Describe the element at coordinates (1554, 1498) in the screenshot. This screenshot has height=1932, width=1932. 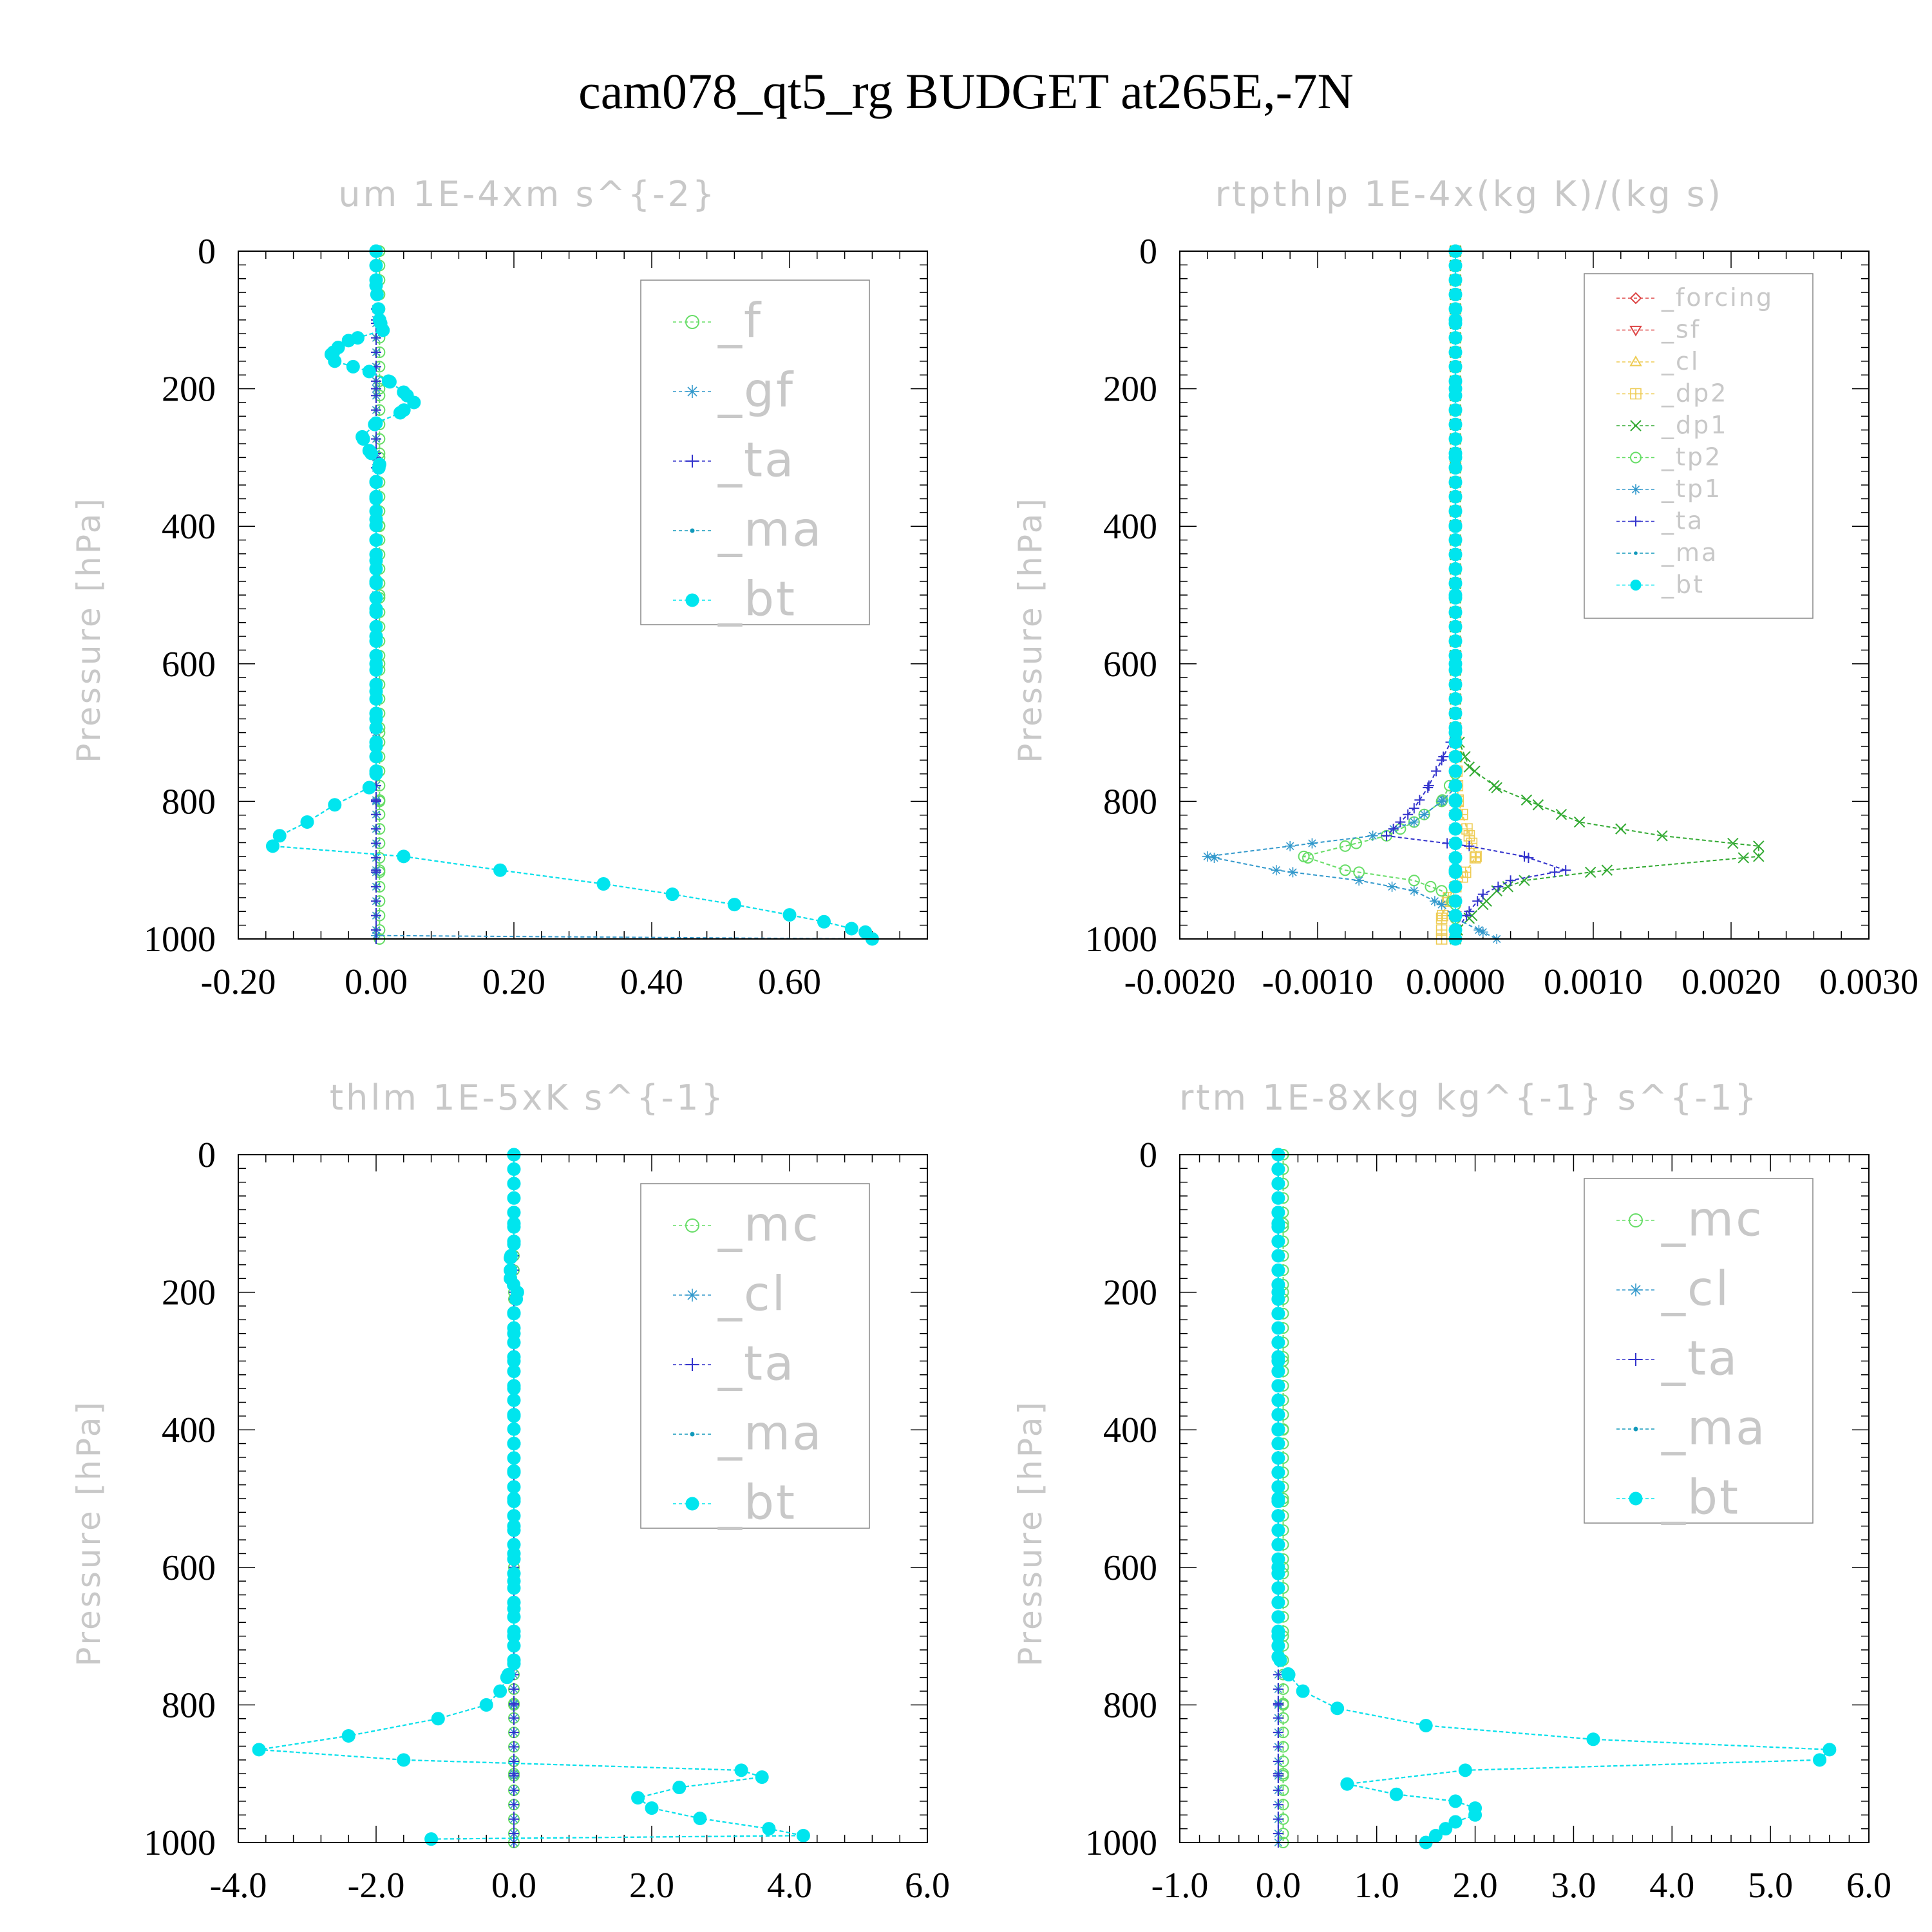
I see `series-ma` at that location.